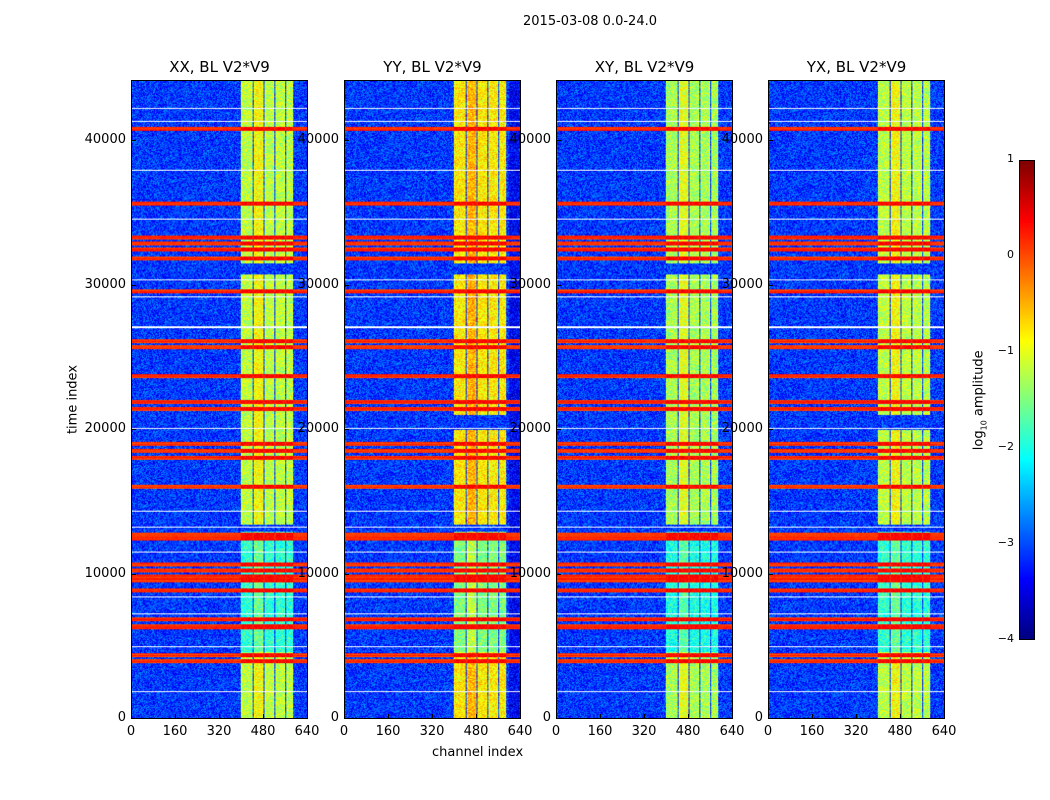  Describe the element at coordinates (1005, 542) in the screenshot. I see `colorbar-tick-label: −3` at that location.